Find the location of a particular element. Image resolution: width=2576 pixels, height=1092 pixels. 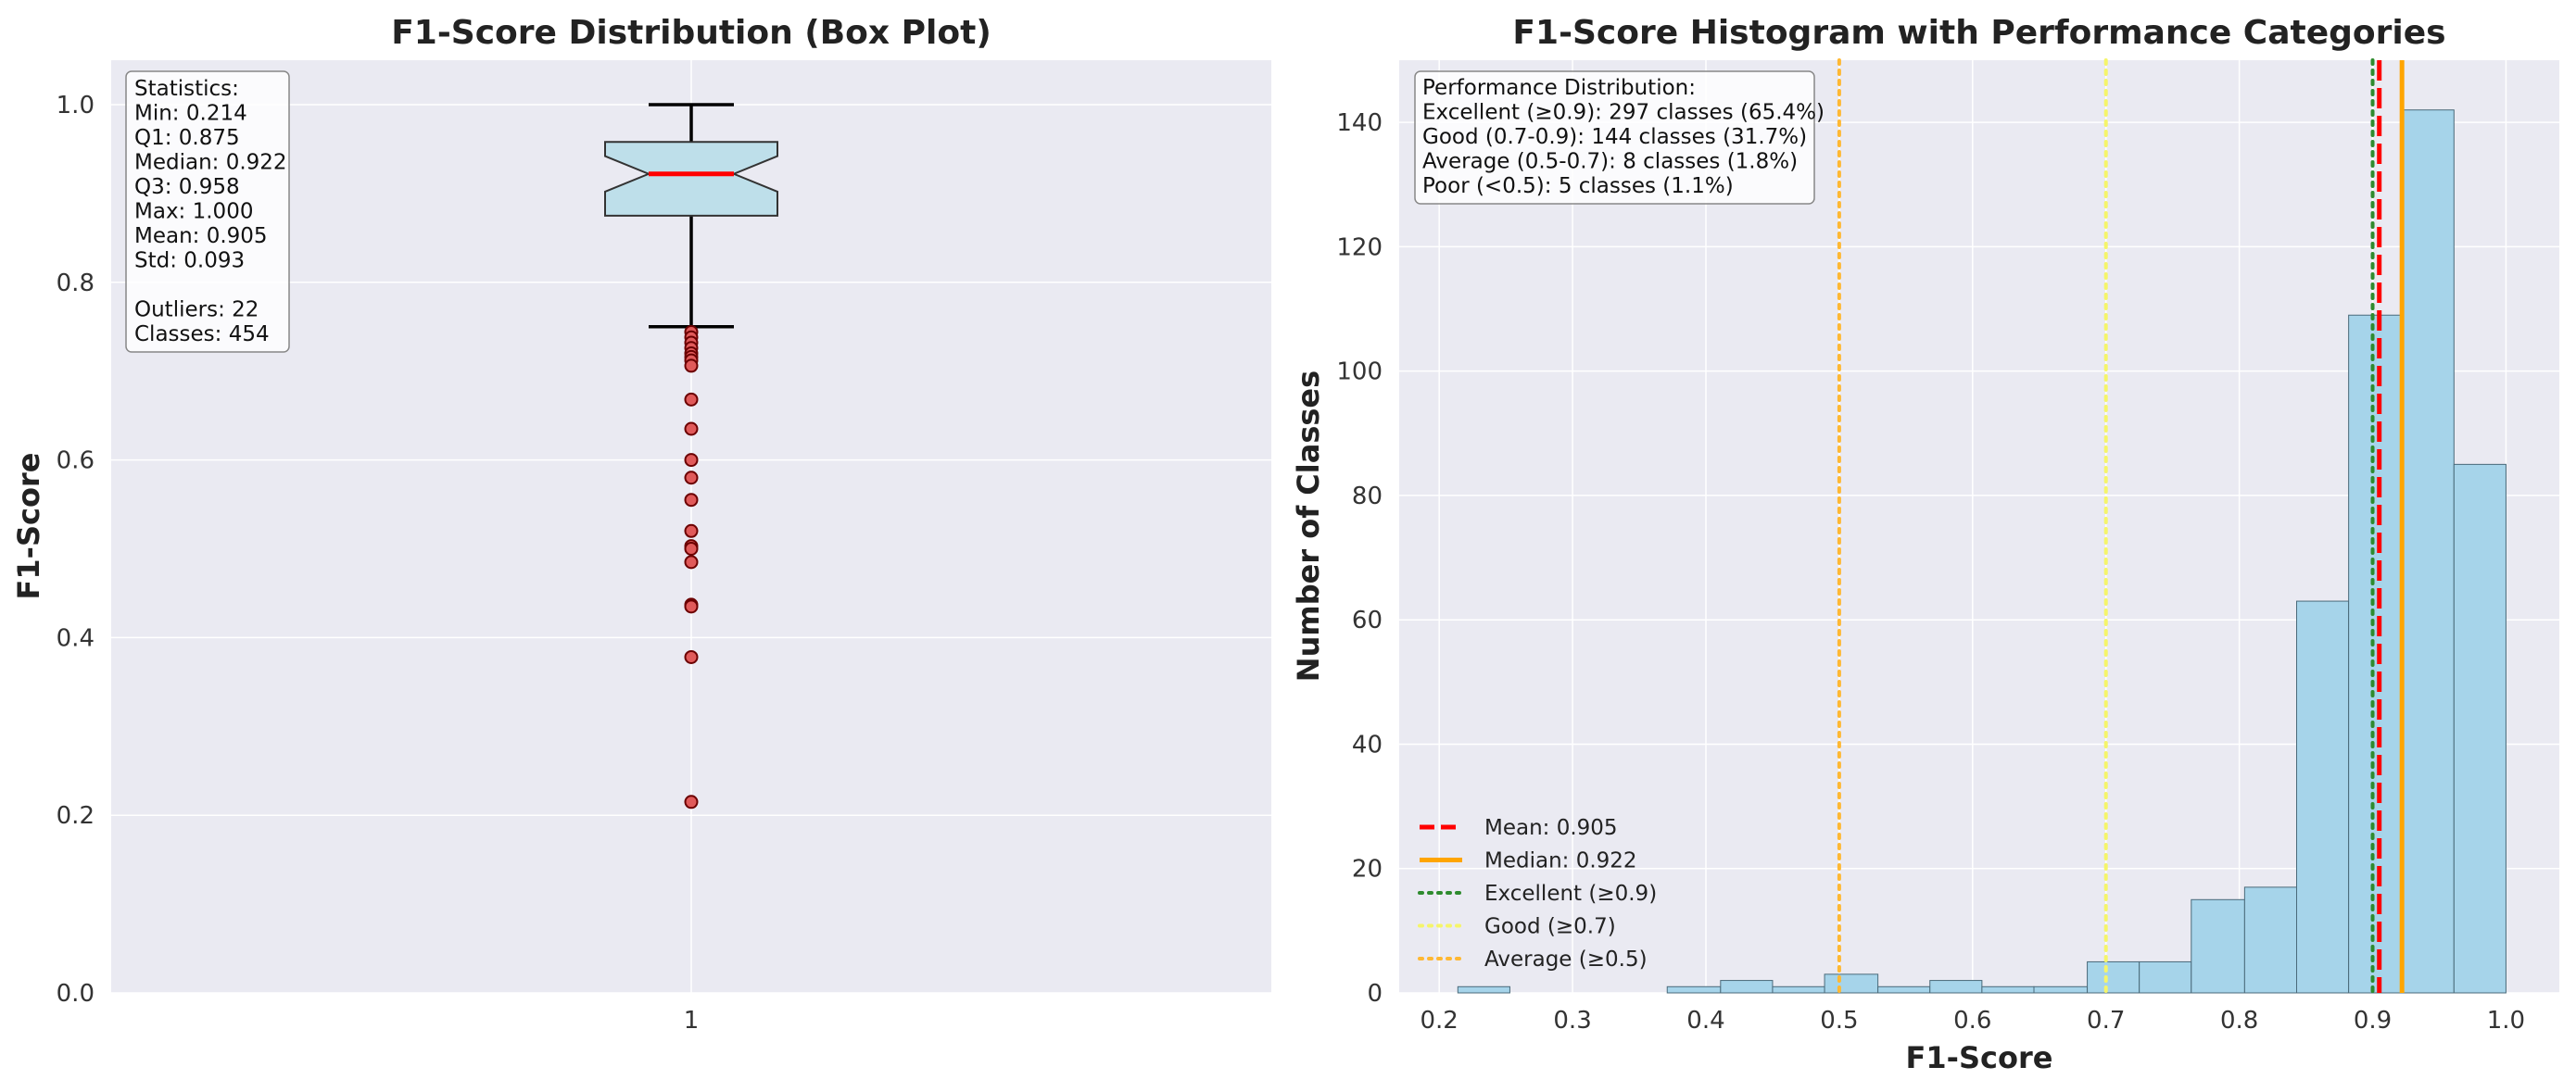

statistics-line: Q1: 0.875 is located at coordinates (187, 138).